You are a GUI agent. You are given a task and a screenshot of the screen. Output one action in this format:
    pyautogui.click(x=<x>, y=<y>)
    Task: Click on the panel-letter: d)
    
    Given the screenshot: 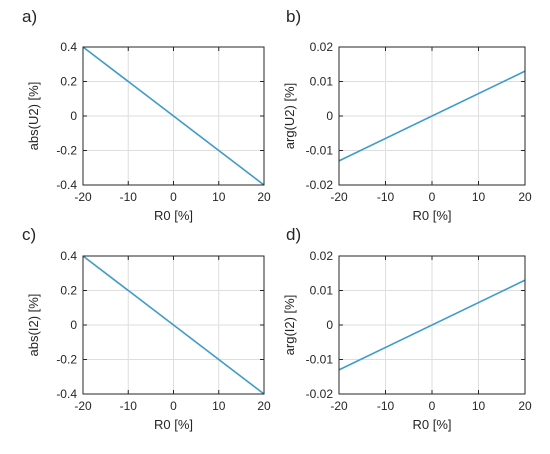 What is the action you would take?
    pyautogui.click(x=293, y=234)
    